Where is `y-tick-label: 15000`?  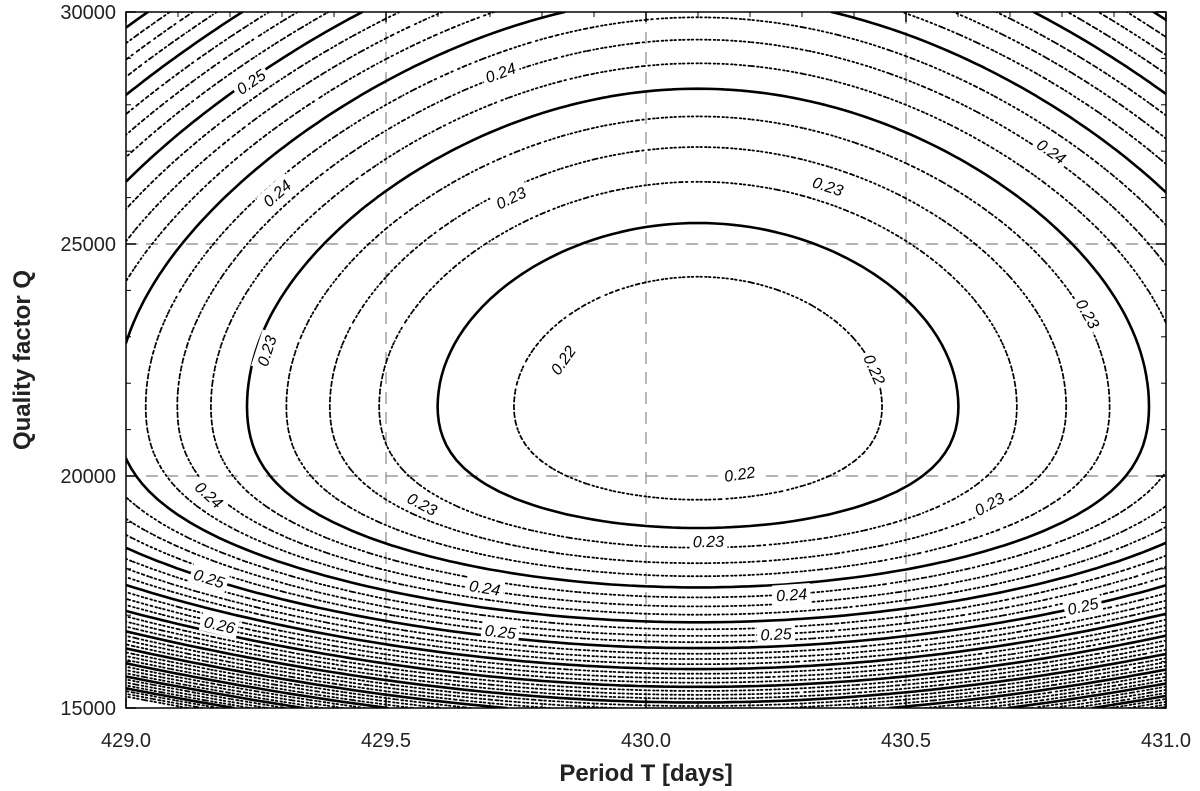 y-tick-label: 15000 is located at coordinates (88, 709).